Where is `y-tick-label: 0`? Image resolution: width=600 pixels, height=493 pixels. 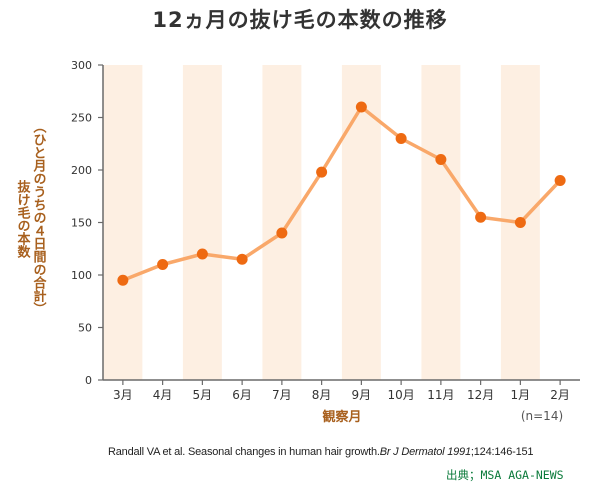
y-tick-label: 0 is located at coordinates (88, 380).